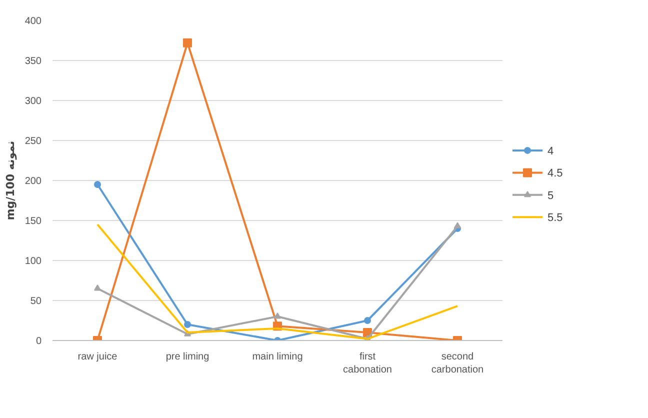 This screenshot has width=648, height=418. What do you see at coordinates (33, 181) in the screenshot?
I see `y-tick-label: 200` at bounding box center [33, 181].